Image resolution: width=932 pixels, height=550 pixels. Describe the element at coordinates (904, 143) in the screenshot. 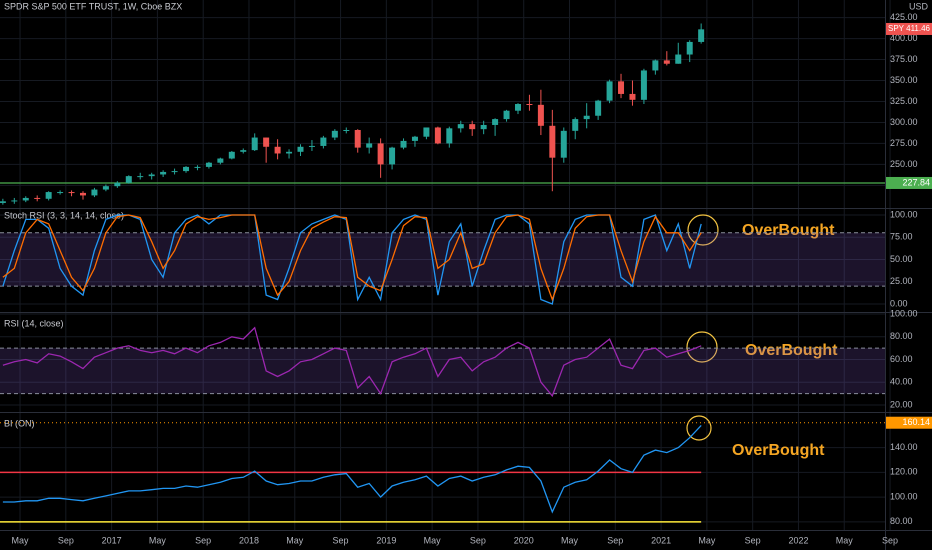

I see `y-tick-label: 275.00` at that location.